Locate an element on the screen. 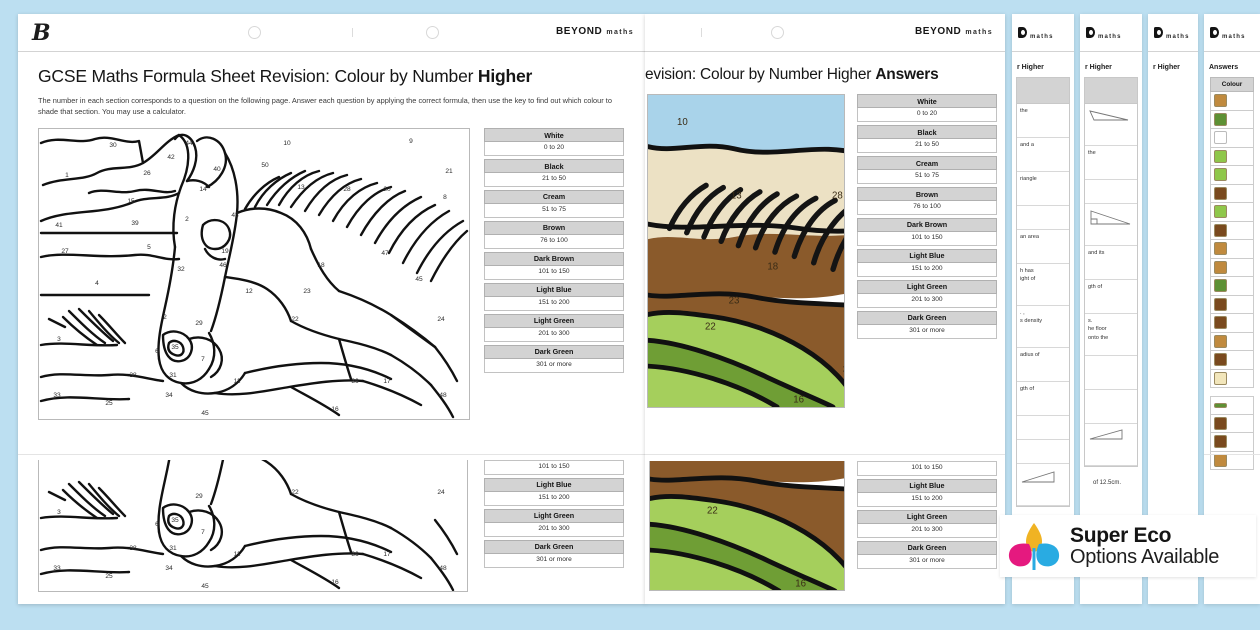  super-eco-badge: Super Eco Options Available is located at coordinates (1128, 546).